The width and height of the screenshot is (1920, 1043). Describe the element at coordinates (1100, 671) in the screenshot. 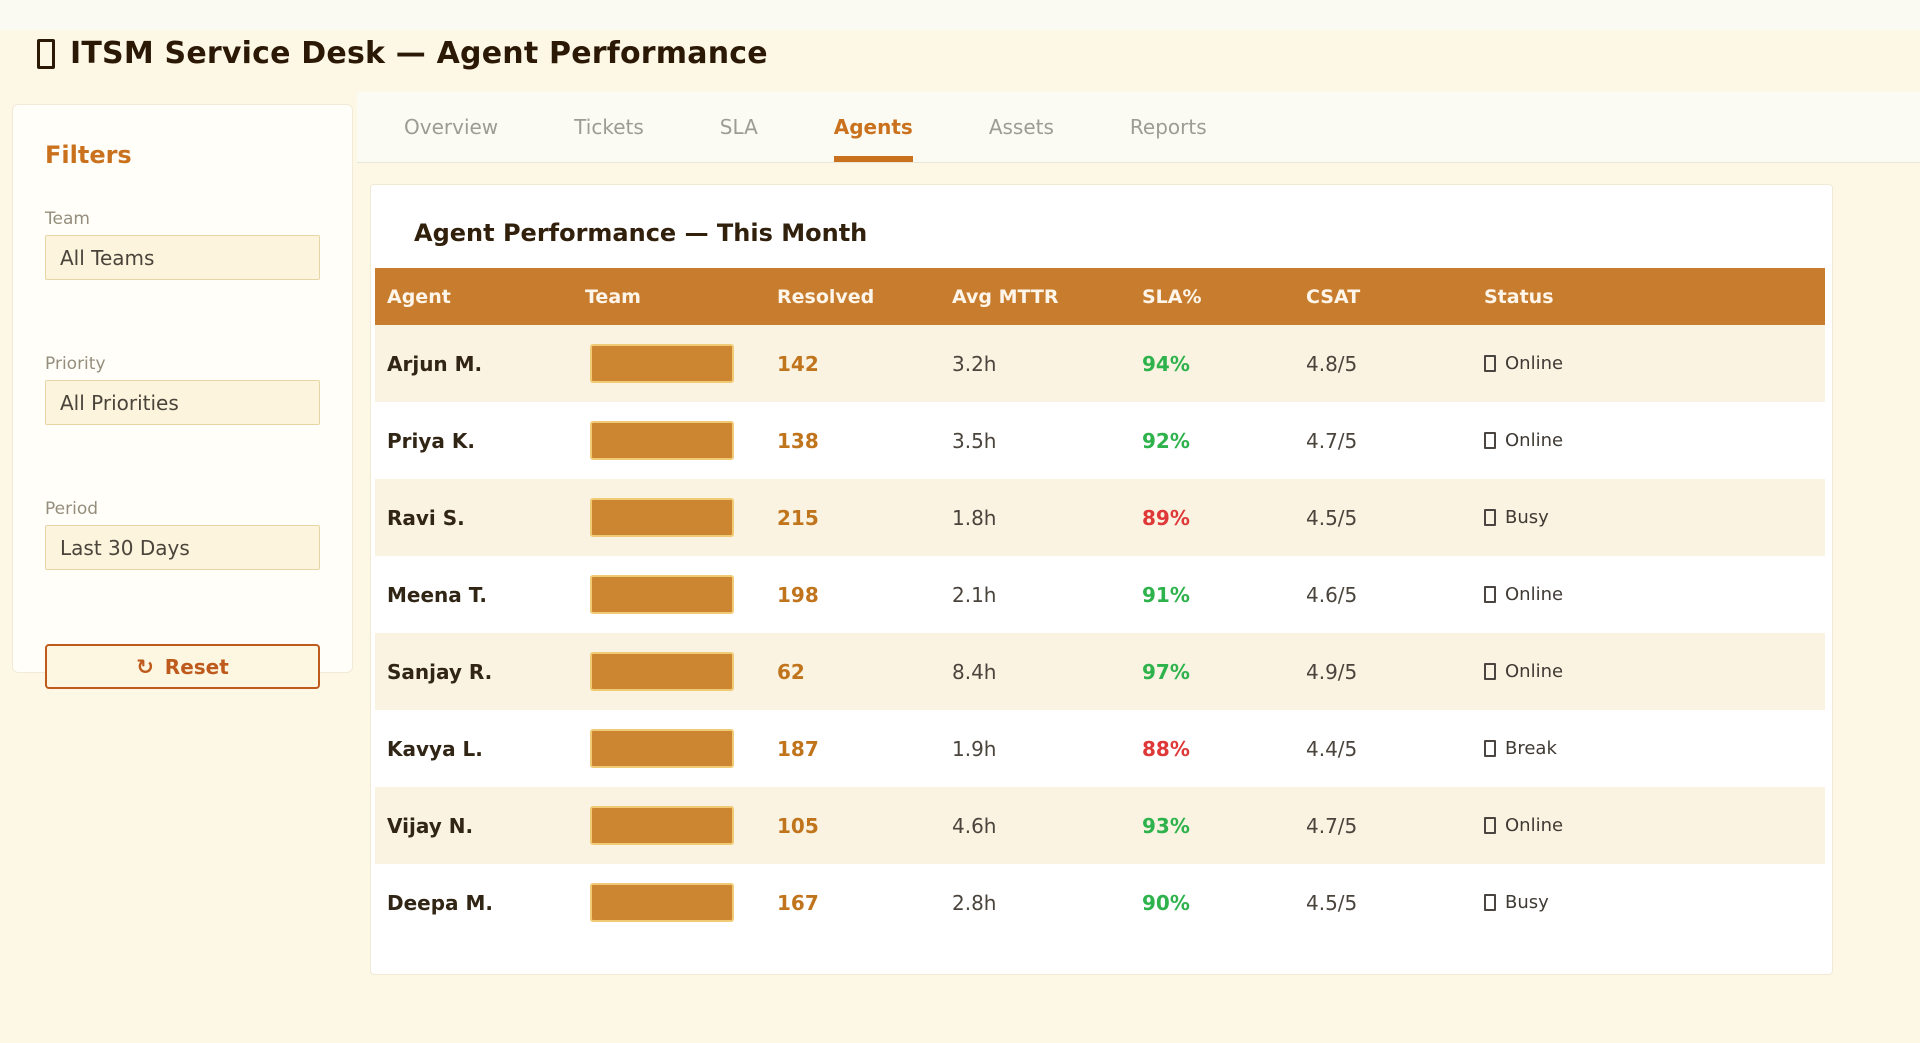

I see `table-row: Sanjay R. 62 8.4h 97% 4.9/5 Online` at that location.